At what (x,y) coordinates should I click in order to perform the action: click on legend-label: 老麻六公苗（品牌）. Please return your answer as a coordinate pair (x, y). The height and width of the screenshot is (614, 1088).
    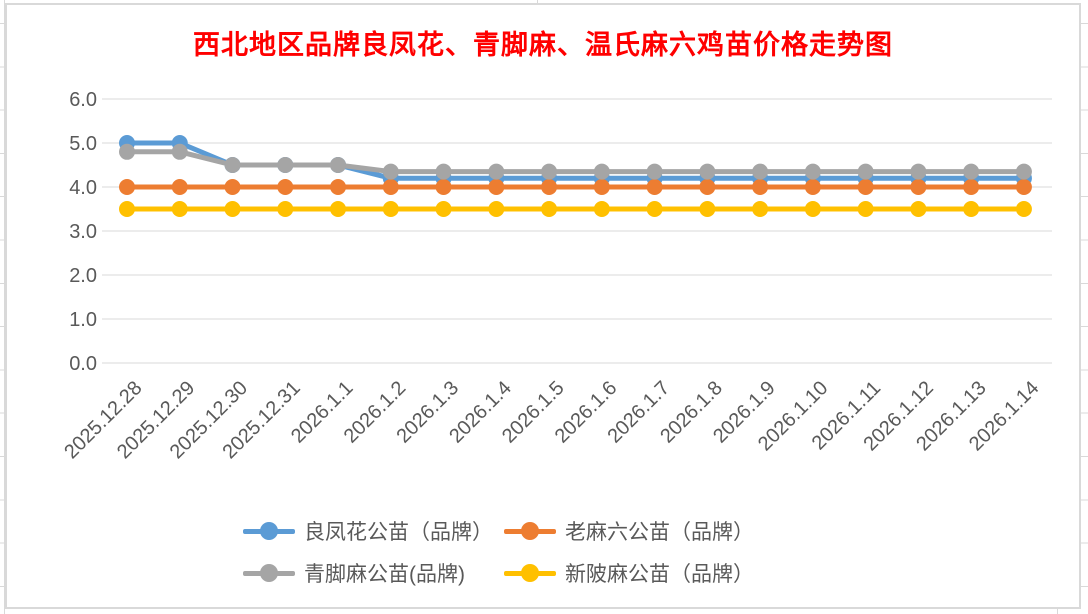
    Looking at the image, I should click on (659, 532).